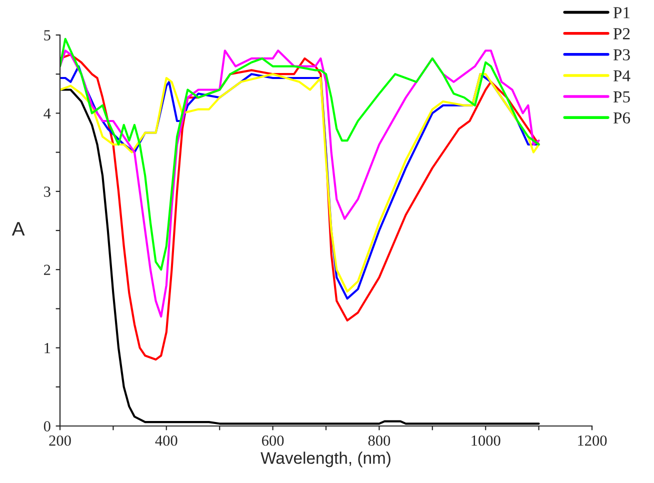  I want to click on y-tick-label: 2, so click(47, 269).